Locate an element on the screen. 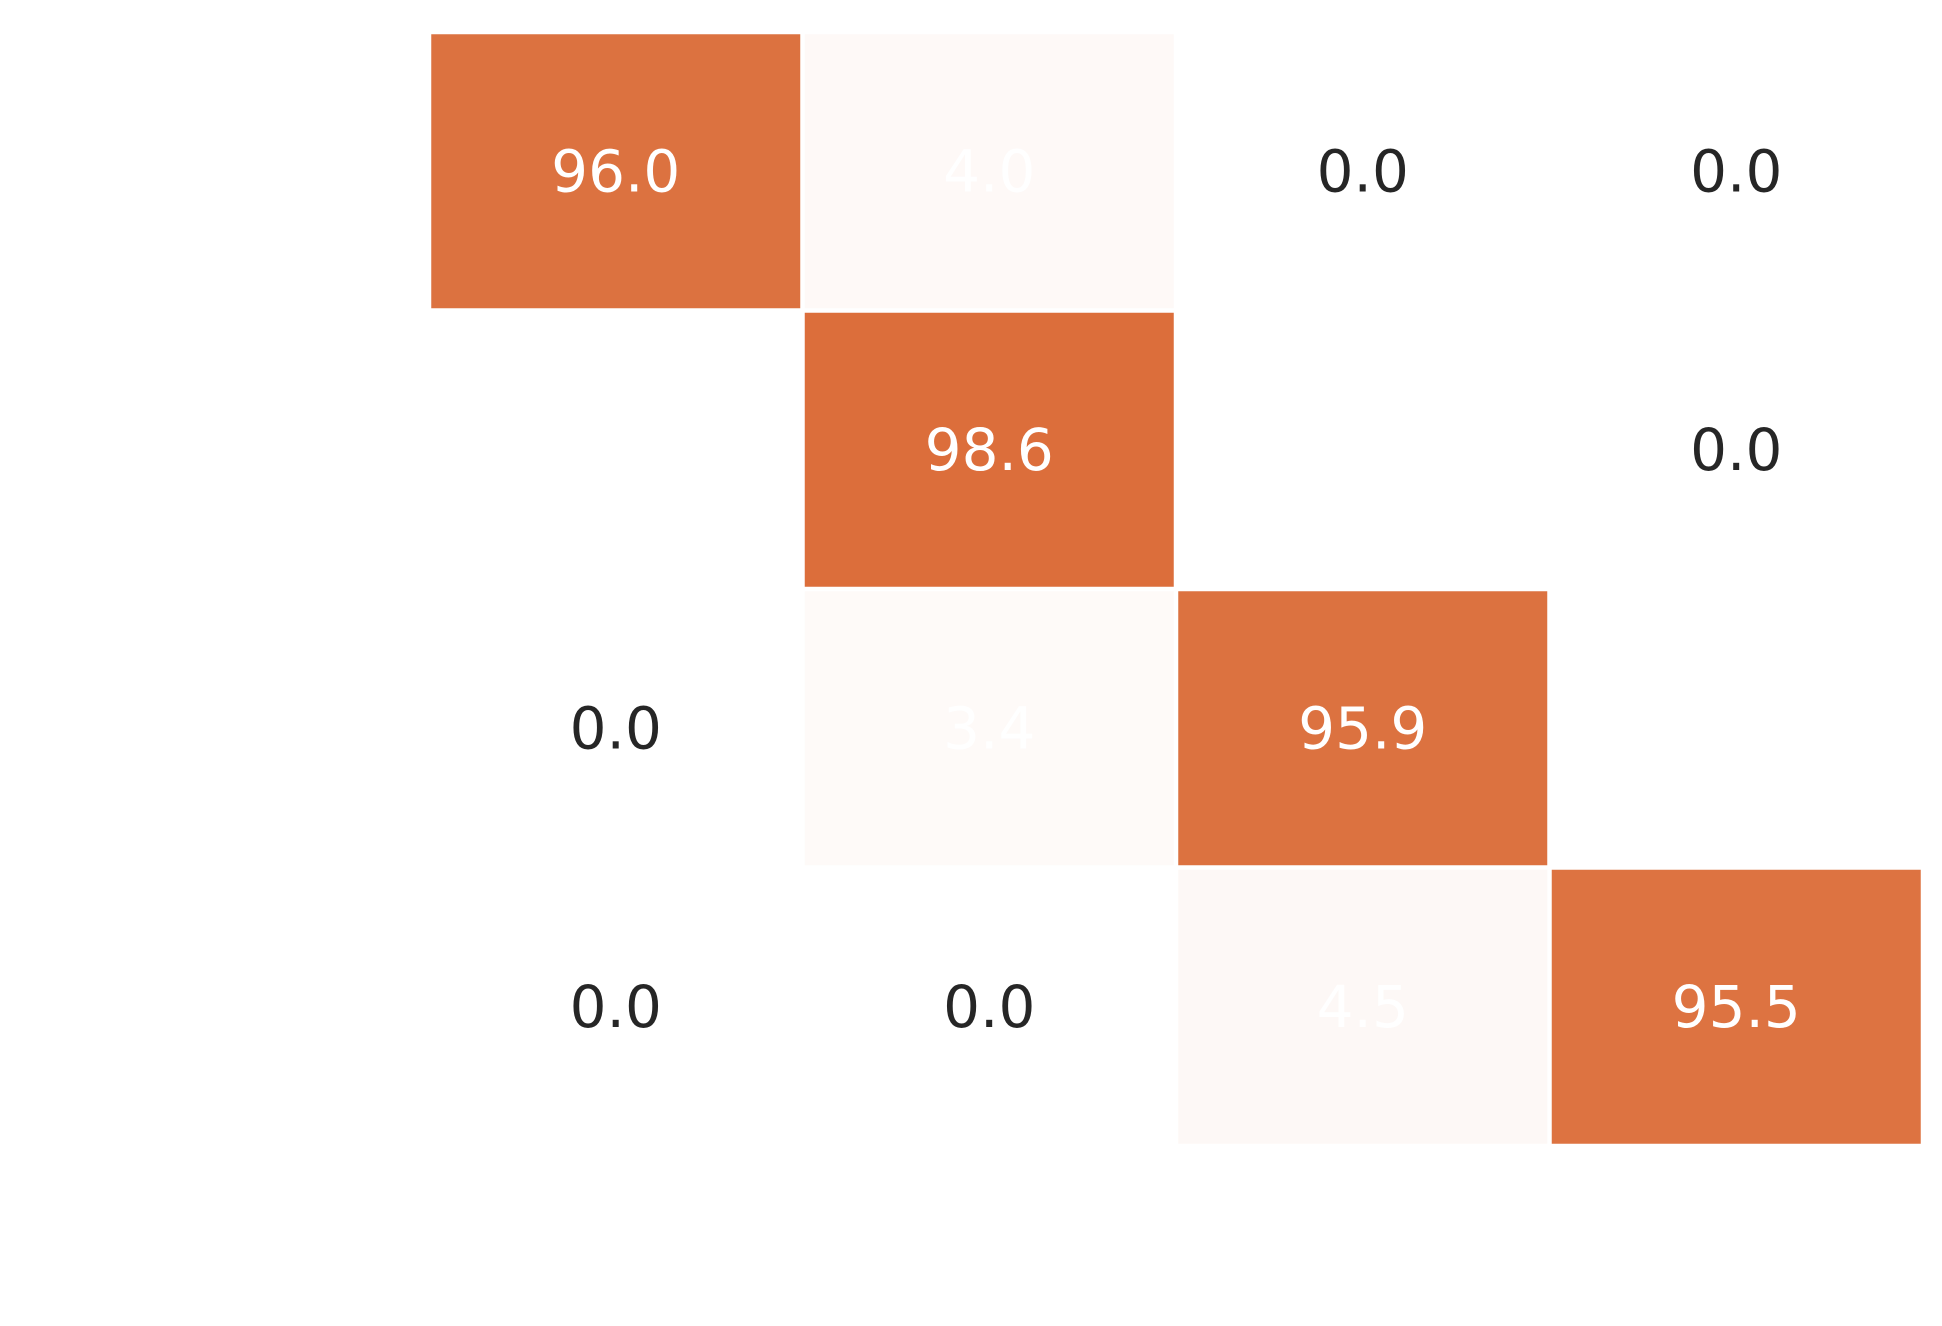 This screenshot has width=1942, height=1326. heatmap-value-label-r1-c3: 0.0 is located at coordinates (1736, 450).